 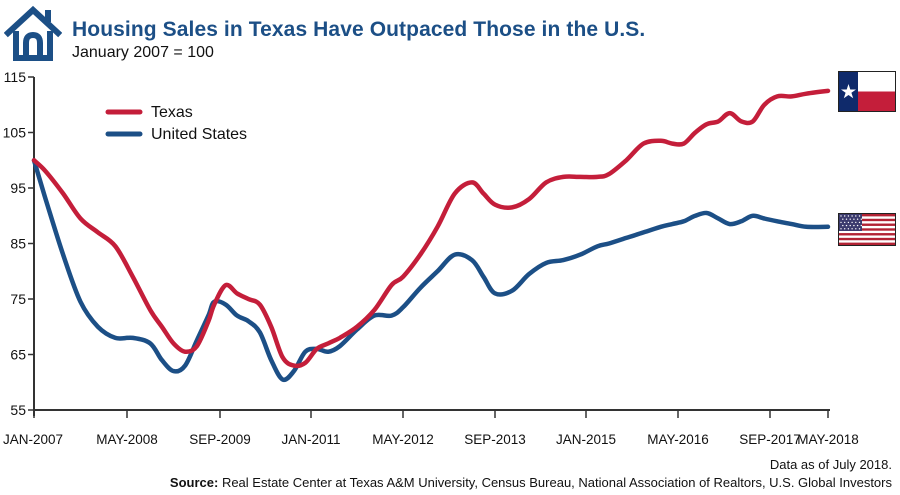 What do you see at coordinates (770, 439) in the screenshot?
I see `x-tick-label: SEP-2017` at bounding box center [770, 439].